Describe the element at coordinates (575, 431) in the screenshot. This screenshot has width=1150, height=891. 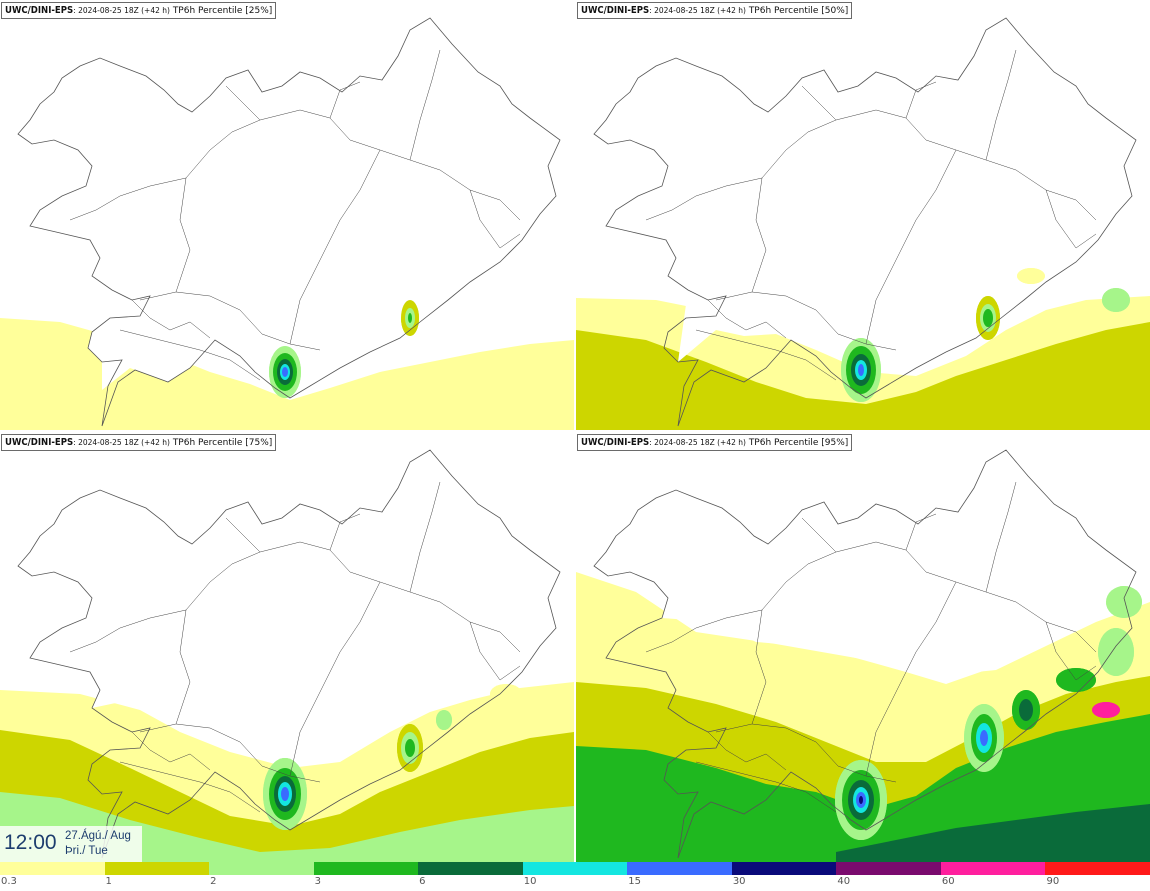
I see `panel-divider-horizontal` at that location.